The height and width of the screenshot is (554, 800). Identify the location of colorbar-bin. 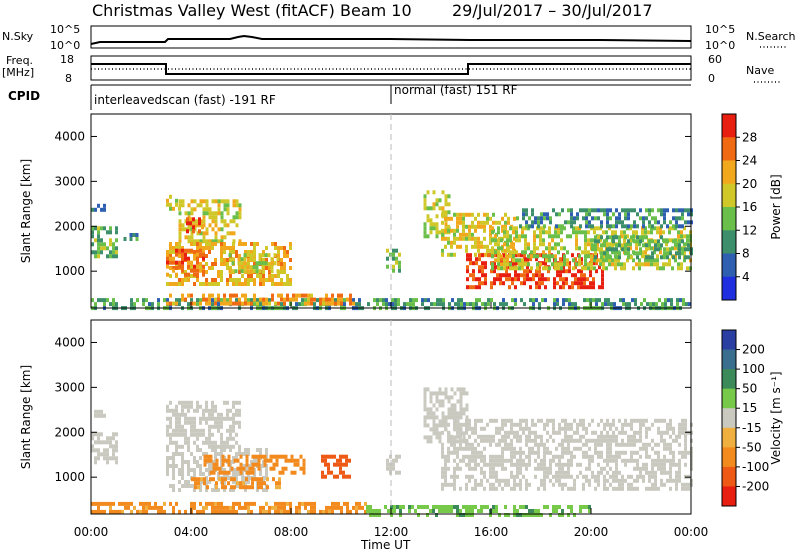
(729, 149).